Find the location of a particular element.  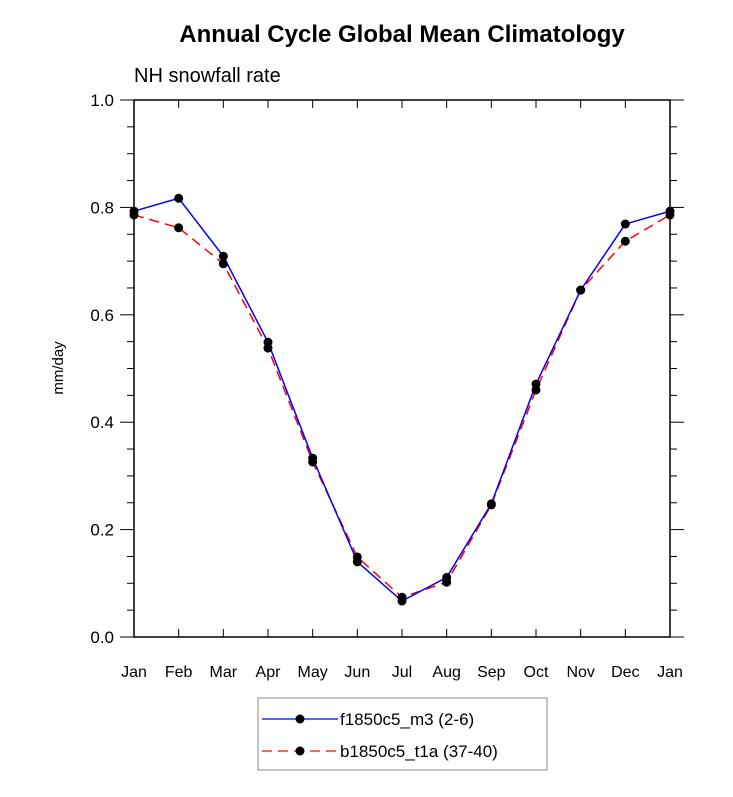

x-tick-label: Oct is located at coordinates (536, 672).